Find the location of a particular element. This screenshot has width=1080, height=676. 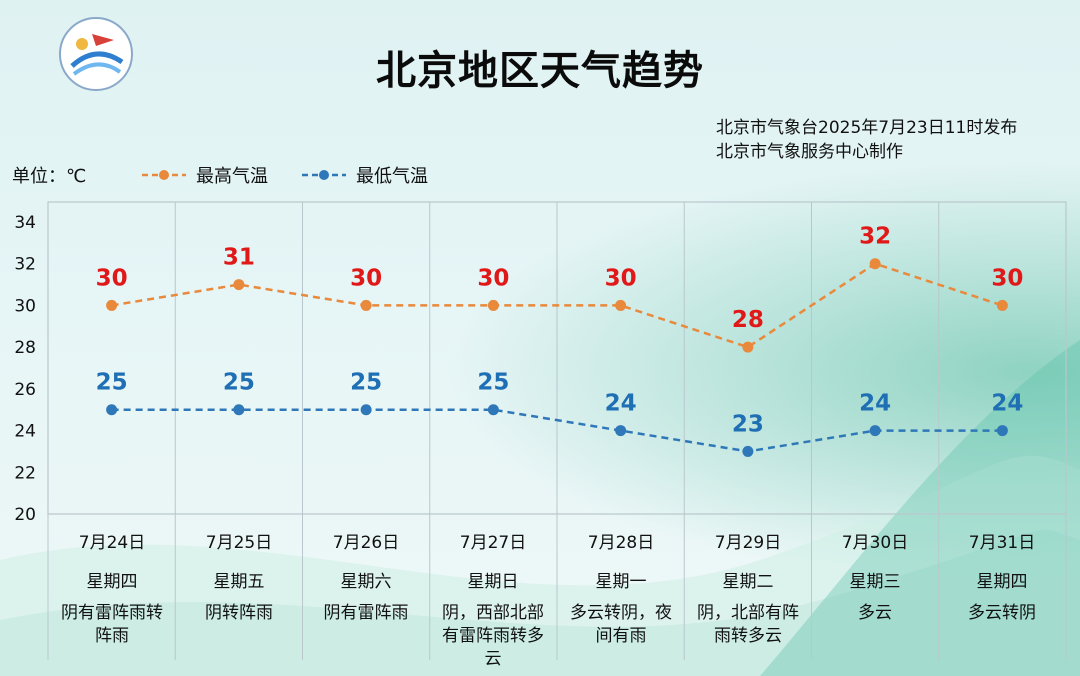

meteorological-service-logo is located at coordinates (96, 54).